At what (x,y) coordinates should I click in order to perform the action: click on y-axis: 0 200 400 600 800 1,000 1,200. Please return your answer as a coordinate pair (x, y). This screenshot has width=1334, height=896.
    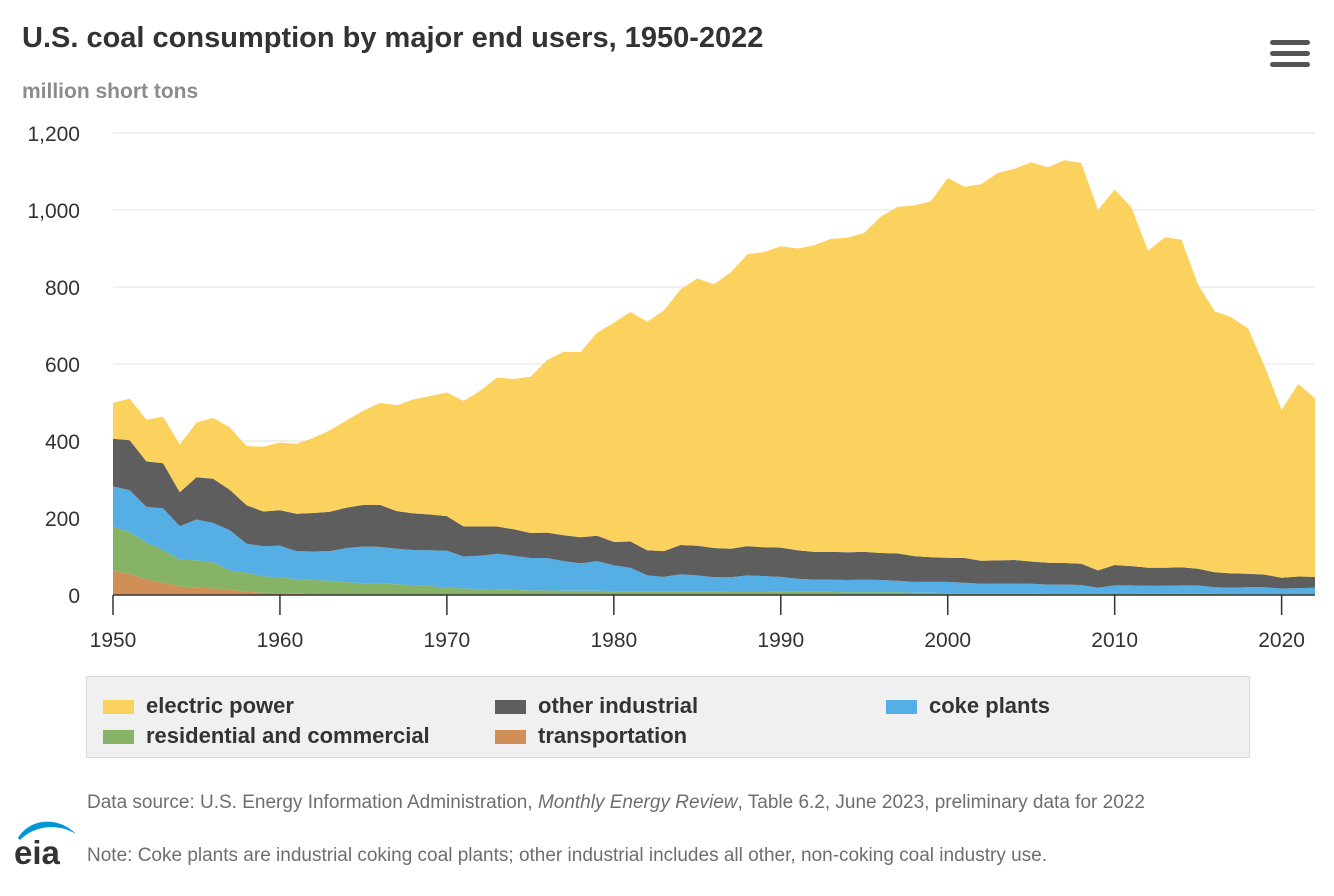
    Looking at the image, I should click on (53, 365).